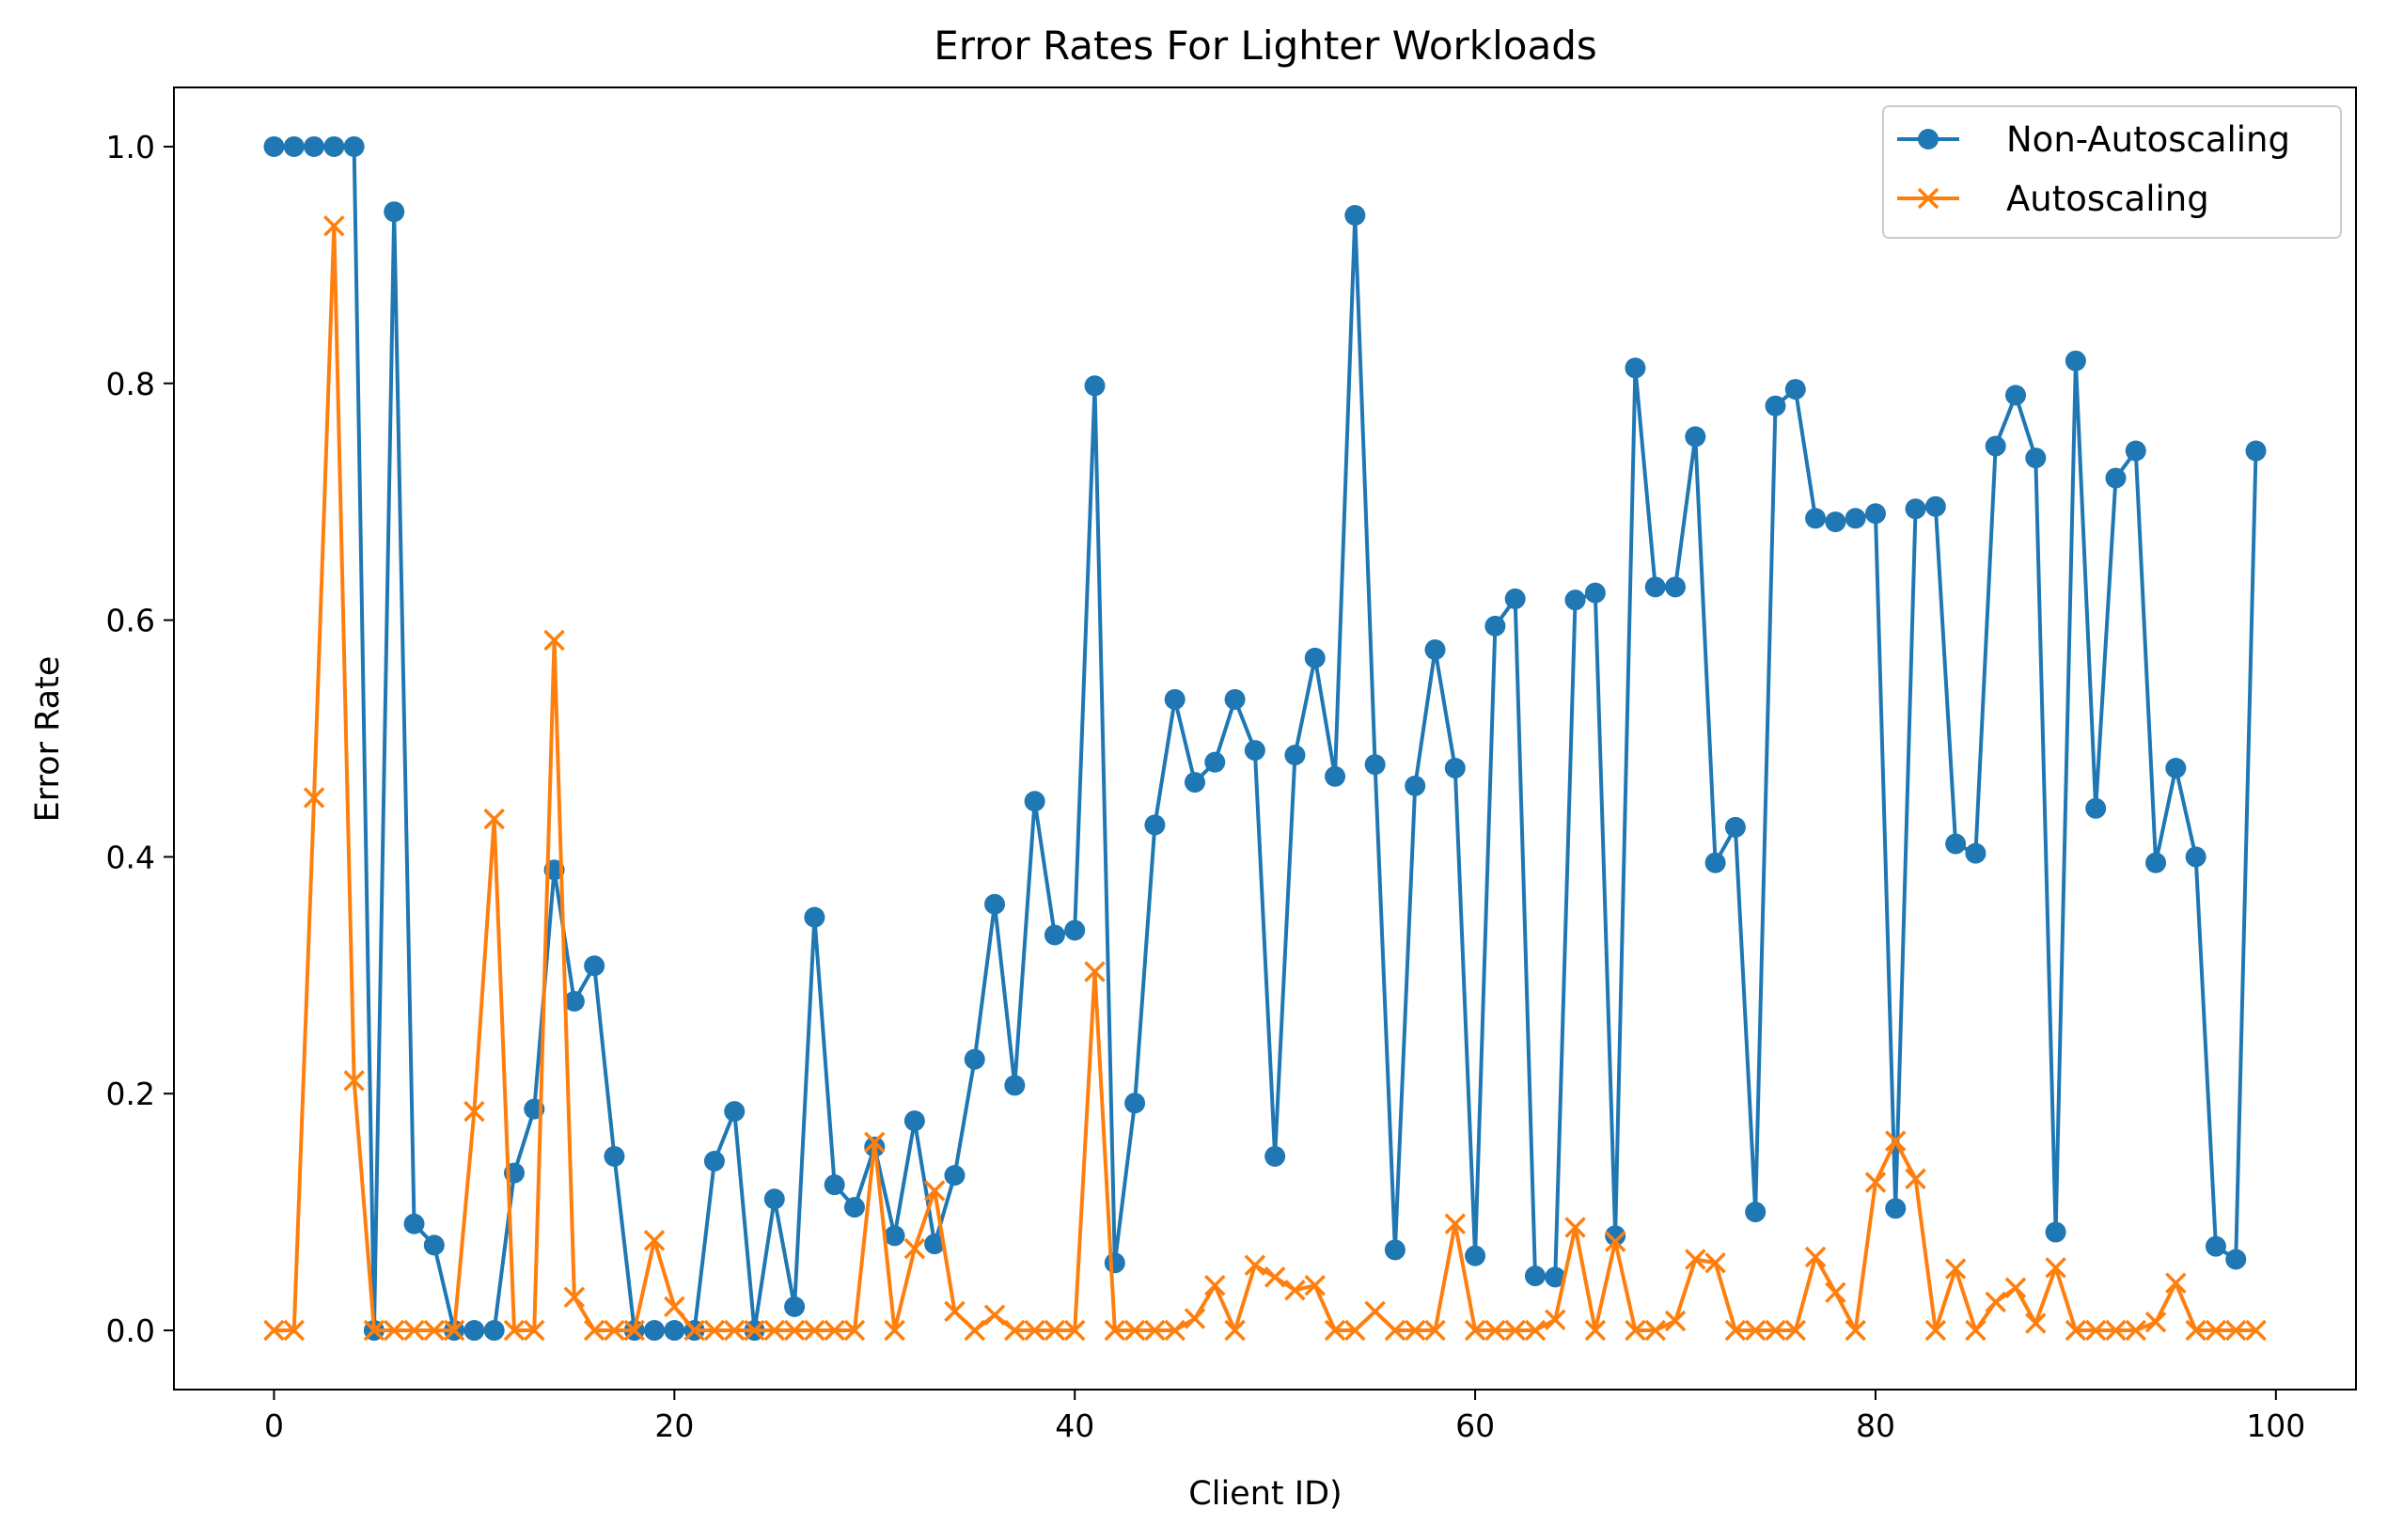  What do you see at coordinates (48, 739) in the screenshot?
I see `y-axis-label: Error Rate` at bounding box center [48, 739].